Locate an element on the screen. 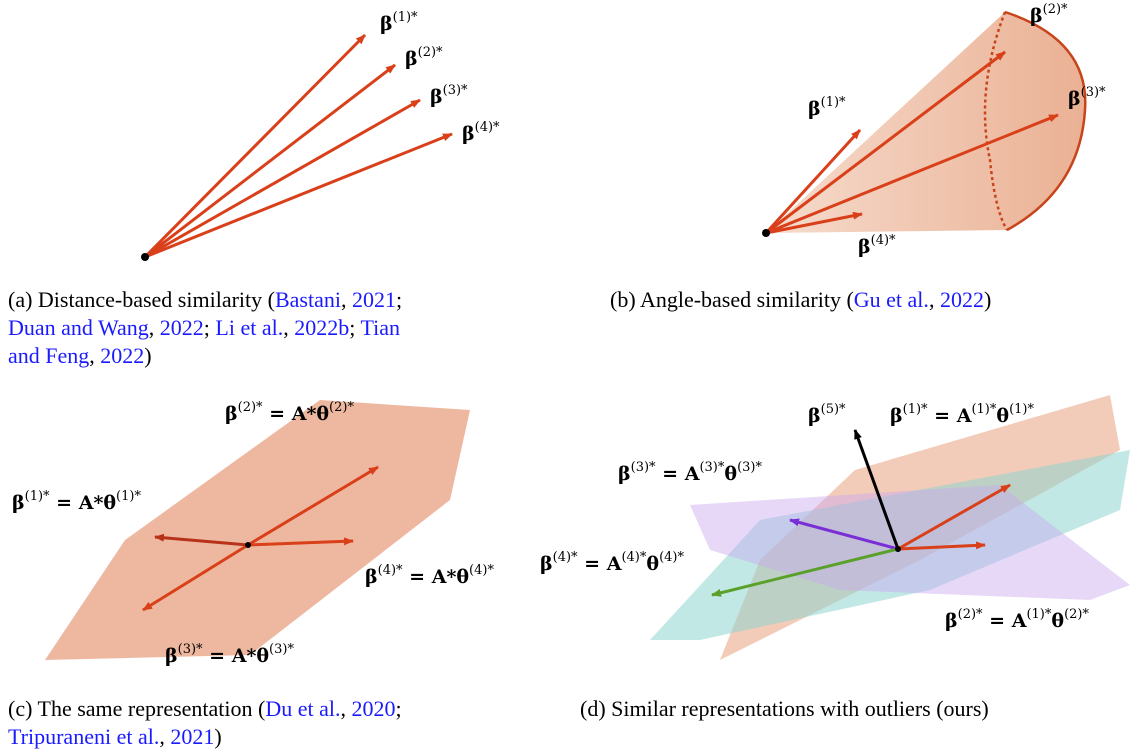 The width and height of the screenshot is (1143, 755). panel-a-diagram: β(1)* β(2)* β(3)* β(4)* is located at coordinates (320, 135).